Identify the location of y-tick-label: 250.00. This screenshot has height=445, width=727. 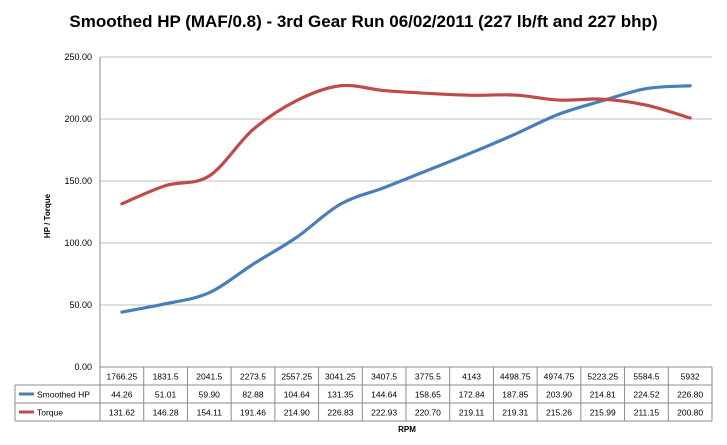
(78, 57).